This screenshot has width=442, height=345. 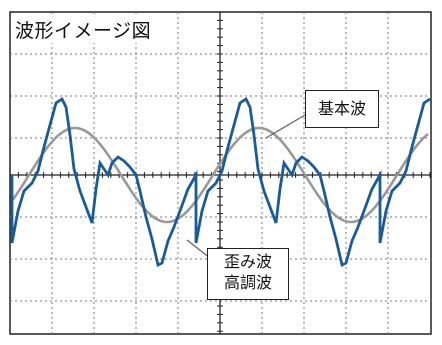 I want to click on distorted-wave-label: 歪み波 高調波, so click(x=248, y=274).